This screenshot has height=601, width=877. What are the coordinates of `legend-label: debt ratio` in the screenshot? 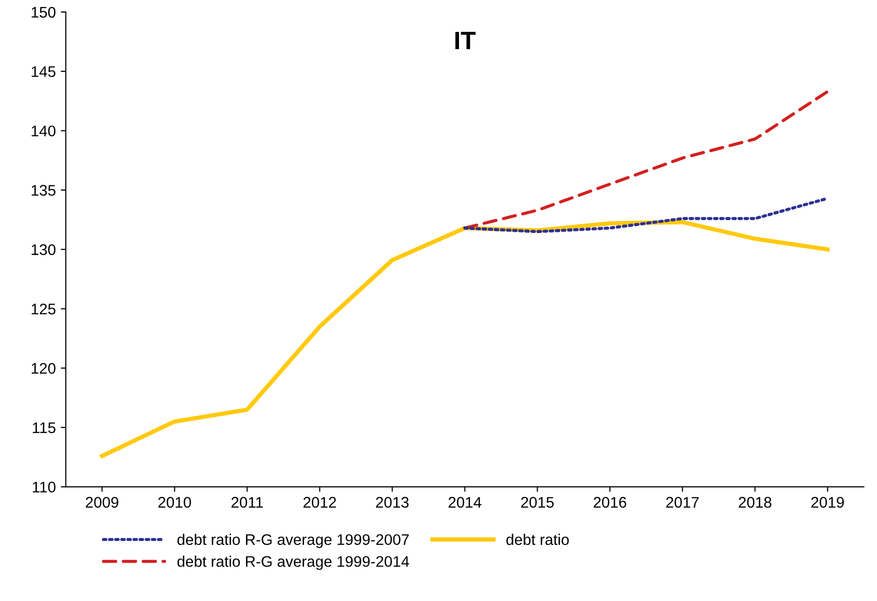 It's located at (537, 540).